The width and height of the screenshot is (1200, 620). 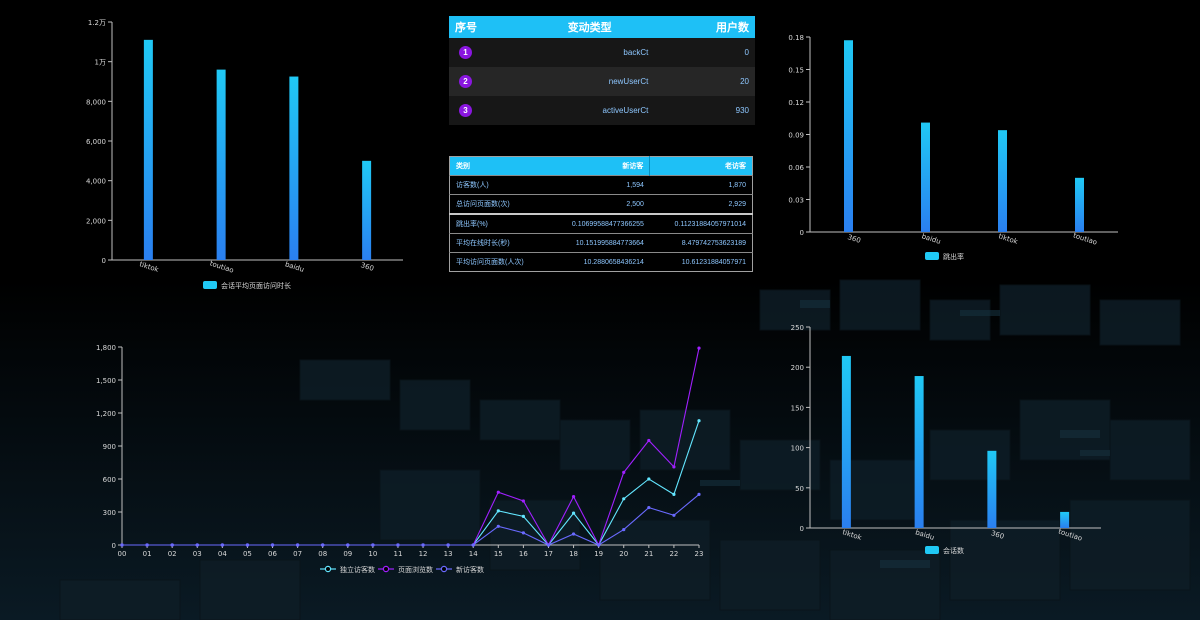 What do you see at coordinates (598, 185) in the screenshot?
I see `cell-new: 1,594` at bounding box center [598, 185].